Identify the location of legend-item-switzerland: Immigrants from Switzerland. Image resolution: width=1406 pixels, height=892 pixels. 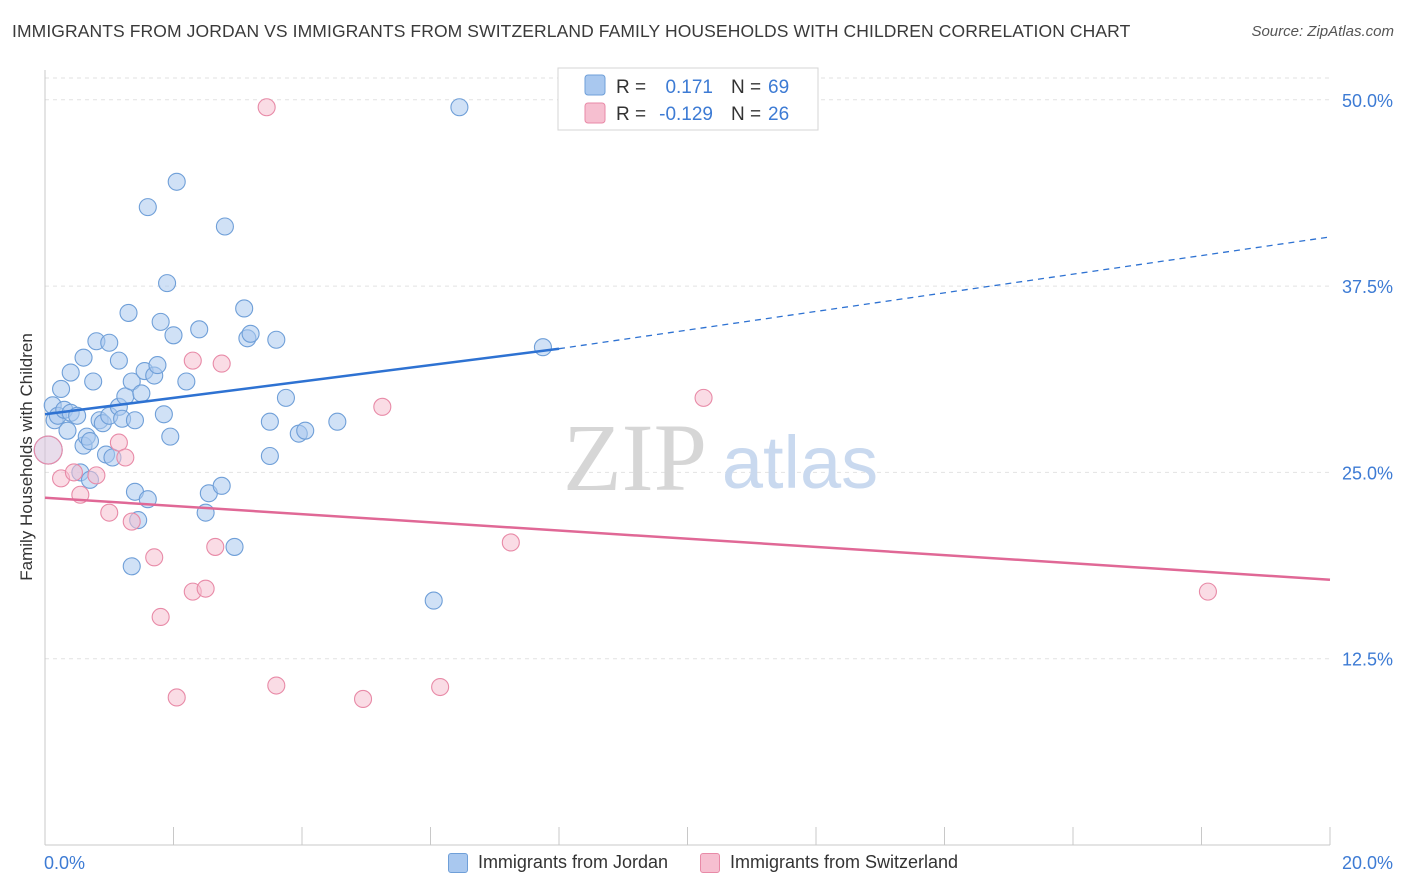
(829, 862).